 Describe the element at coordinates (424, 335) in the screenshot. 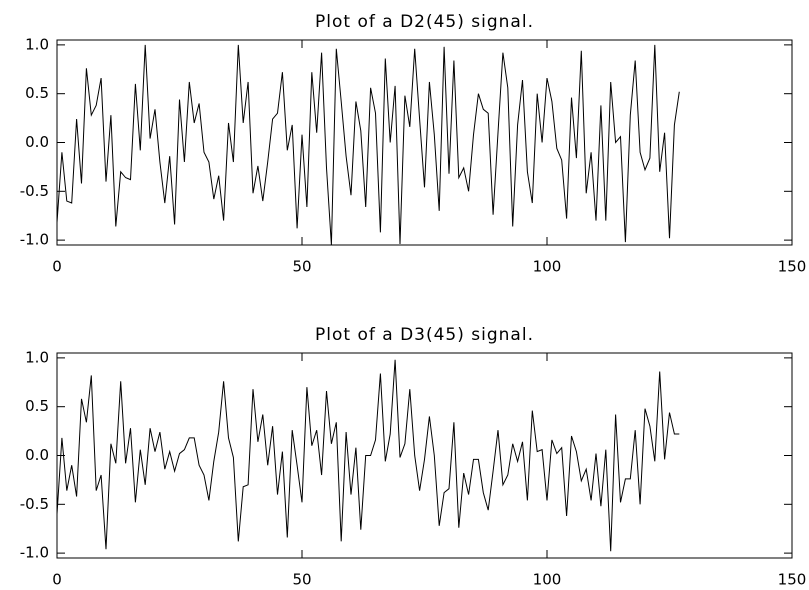

I see `chart-title: Plot of a D3(45) signal.` at that location.